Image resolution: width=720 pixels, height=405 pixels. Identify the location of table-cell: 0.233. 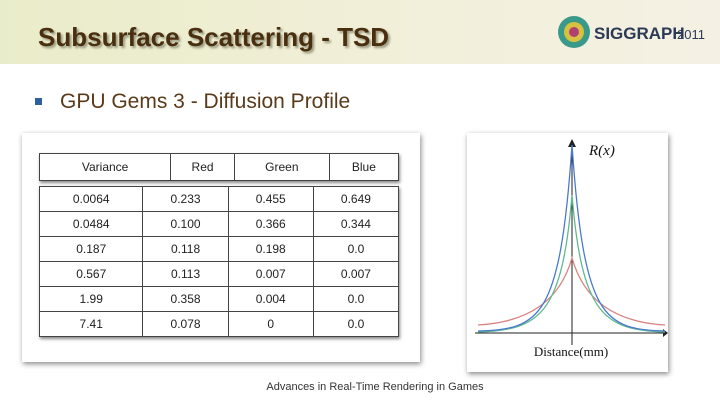
(185, 199).